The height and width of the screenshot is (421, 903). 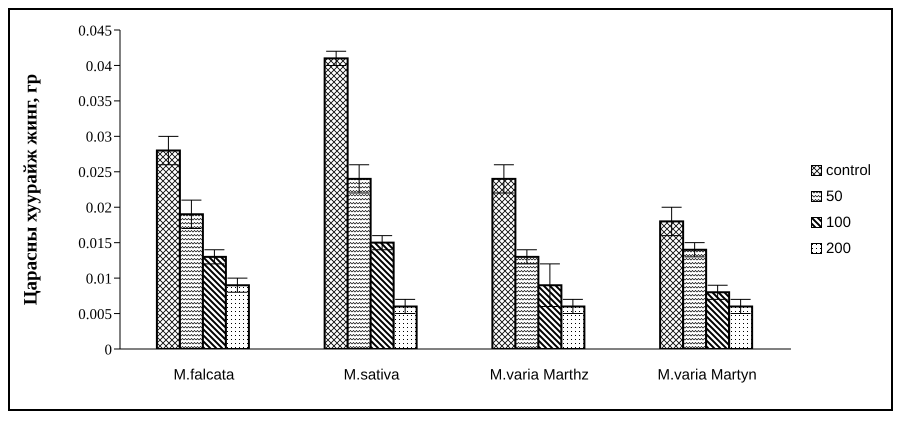 What do you see at coordinates (838, 222) in the screenshot?
I see `legend-label: 100` at bounding box center [838, 222].